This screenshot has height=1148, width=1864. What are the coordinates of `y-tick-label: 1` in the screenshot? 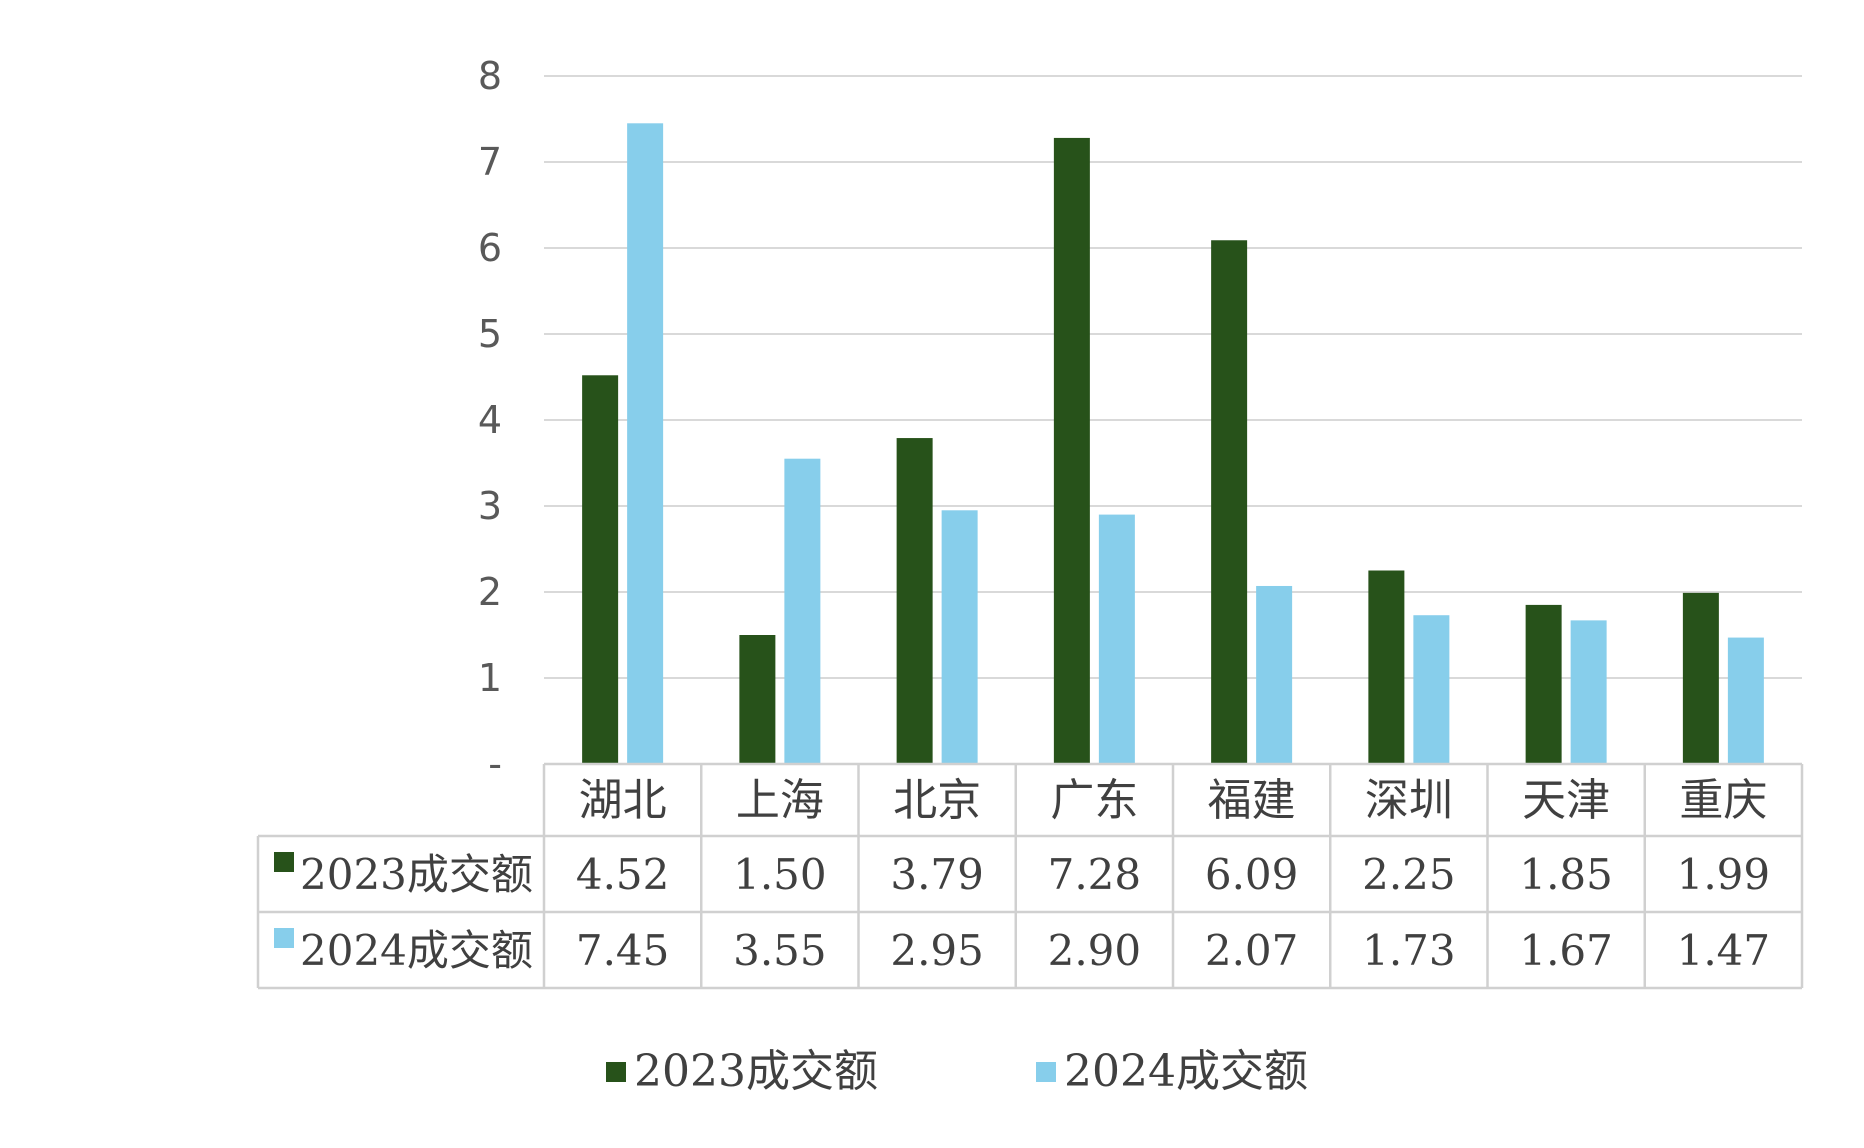 It's located at (490, 678).